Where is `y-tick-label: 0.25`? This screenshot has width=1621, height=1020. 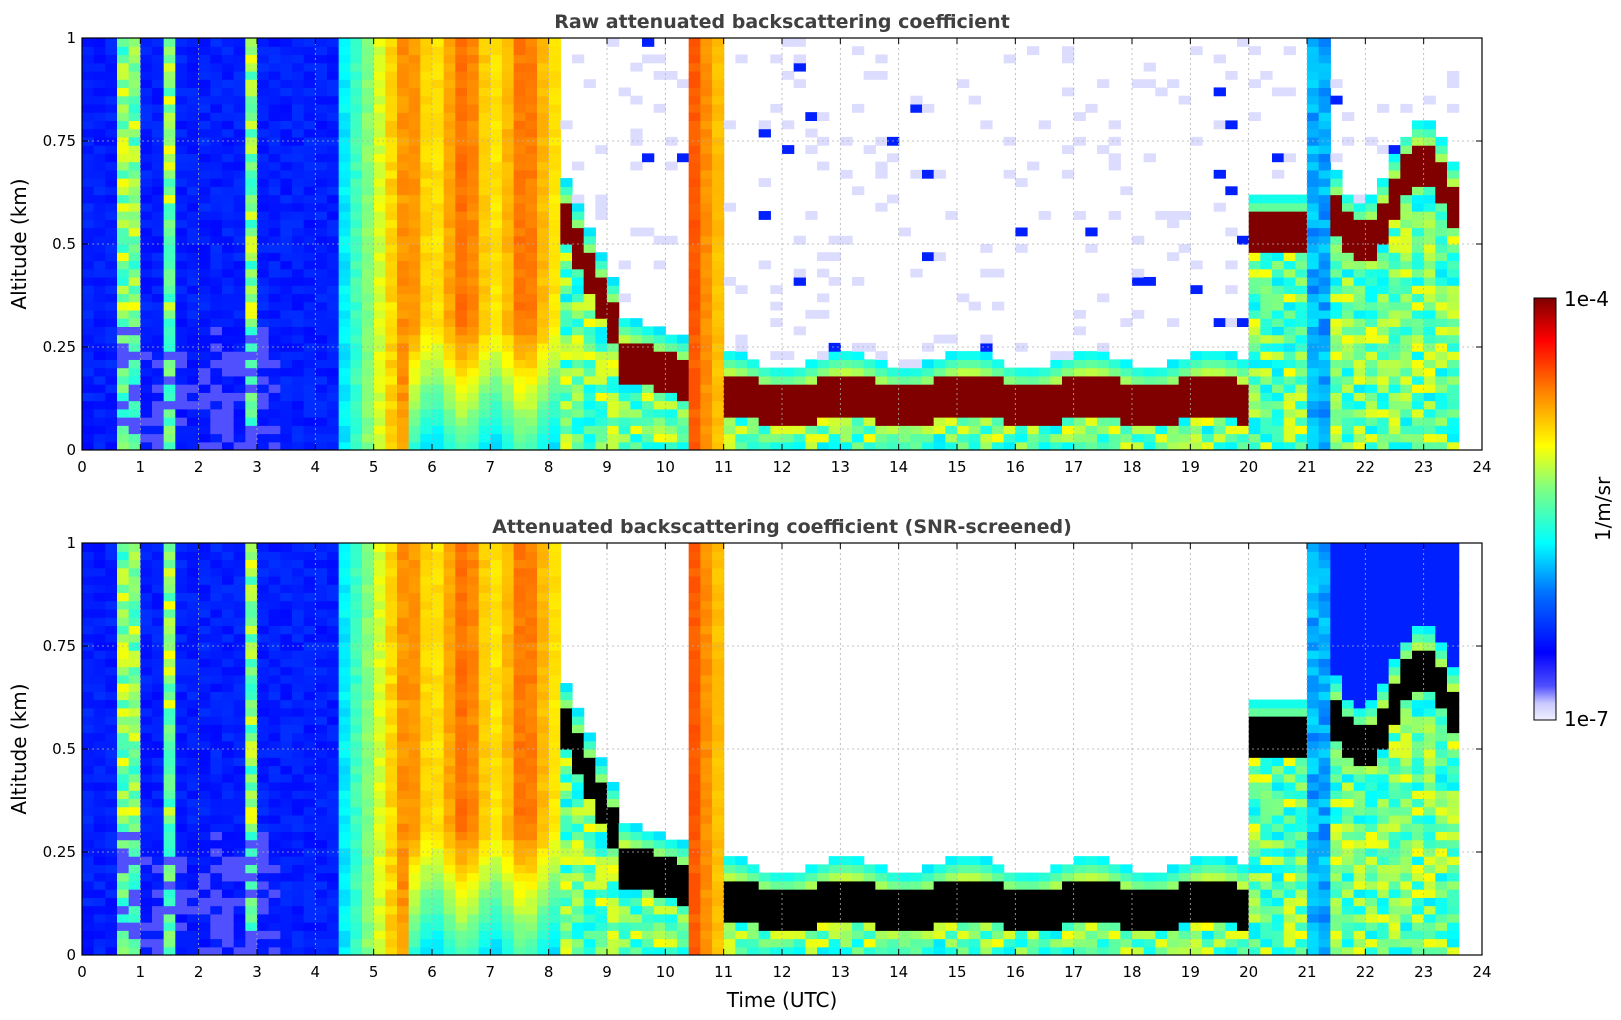
y-tick-label: 0.25 is located at coordinates (59, 347).